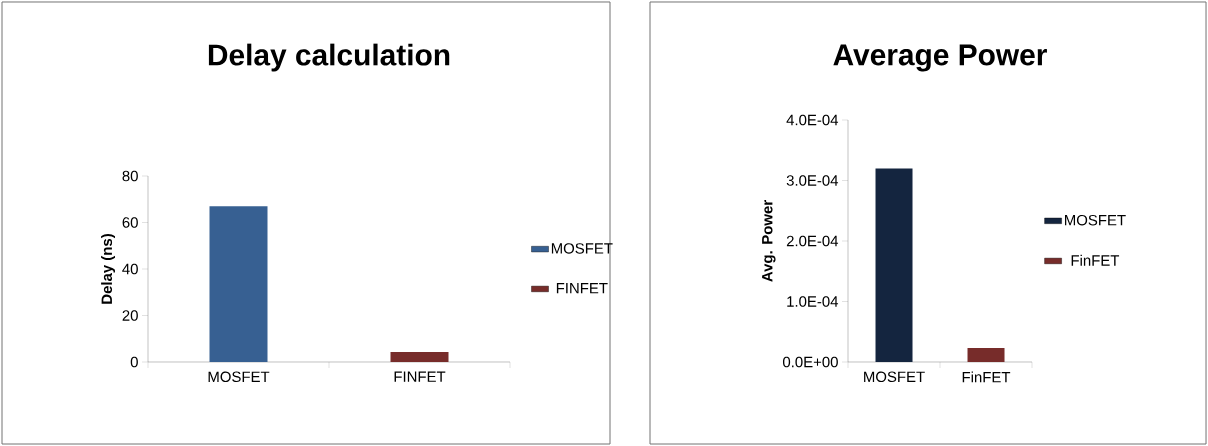 The height and width of the screenshot is (446, 1208). What do you see at coordinates (812, 241) in the screenshot?
I see `y-tick-label: 2.0E-04` at bounding box center [812, 241].